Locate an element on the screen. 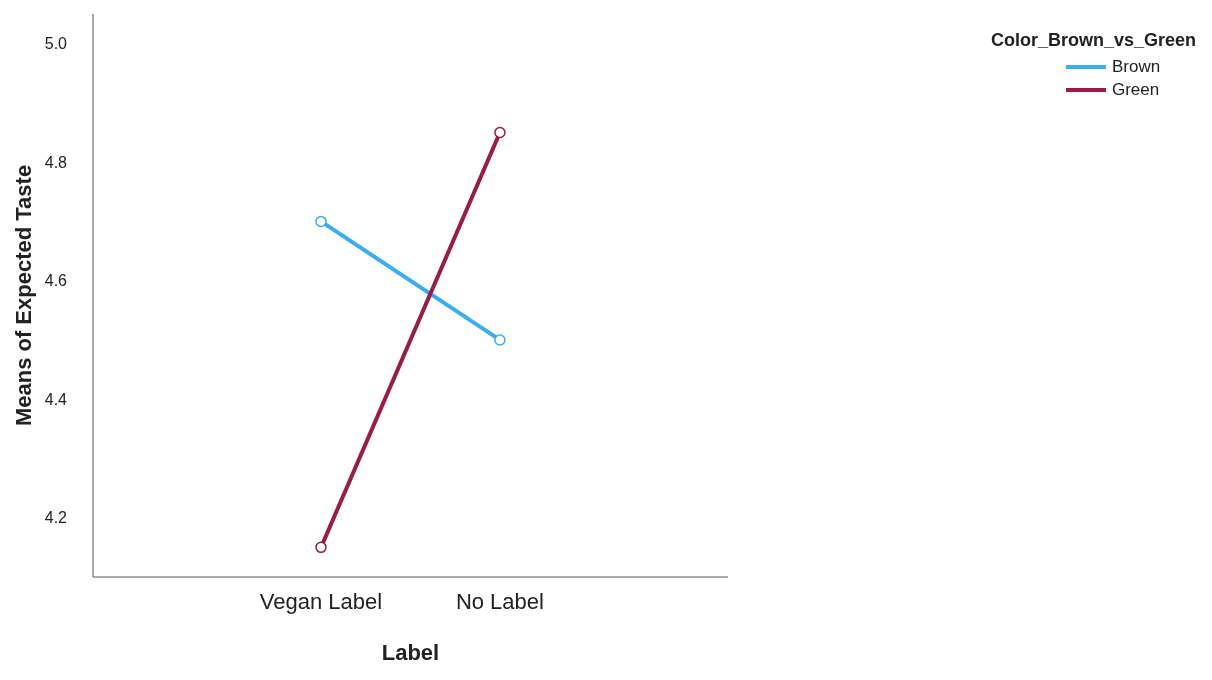  y-tick-label: 4.4 is located at coordinates (56, 399).